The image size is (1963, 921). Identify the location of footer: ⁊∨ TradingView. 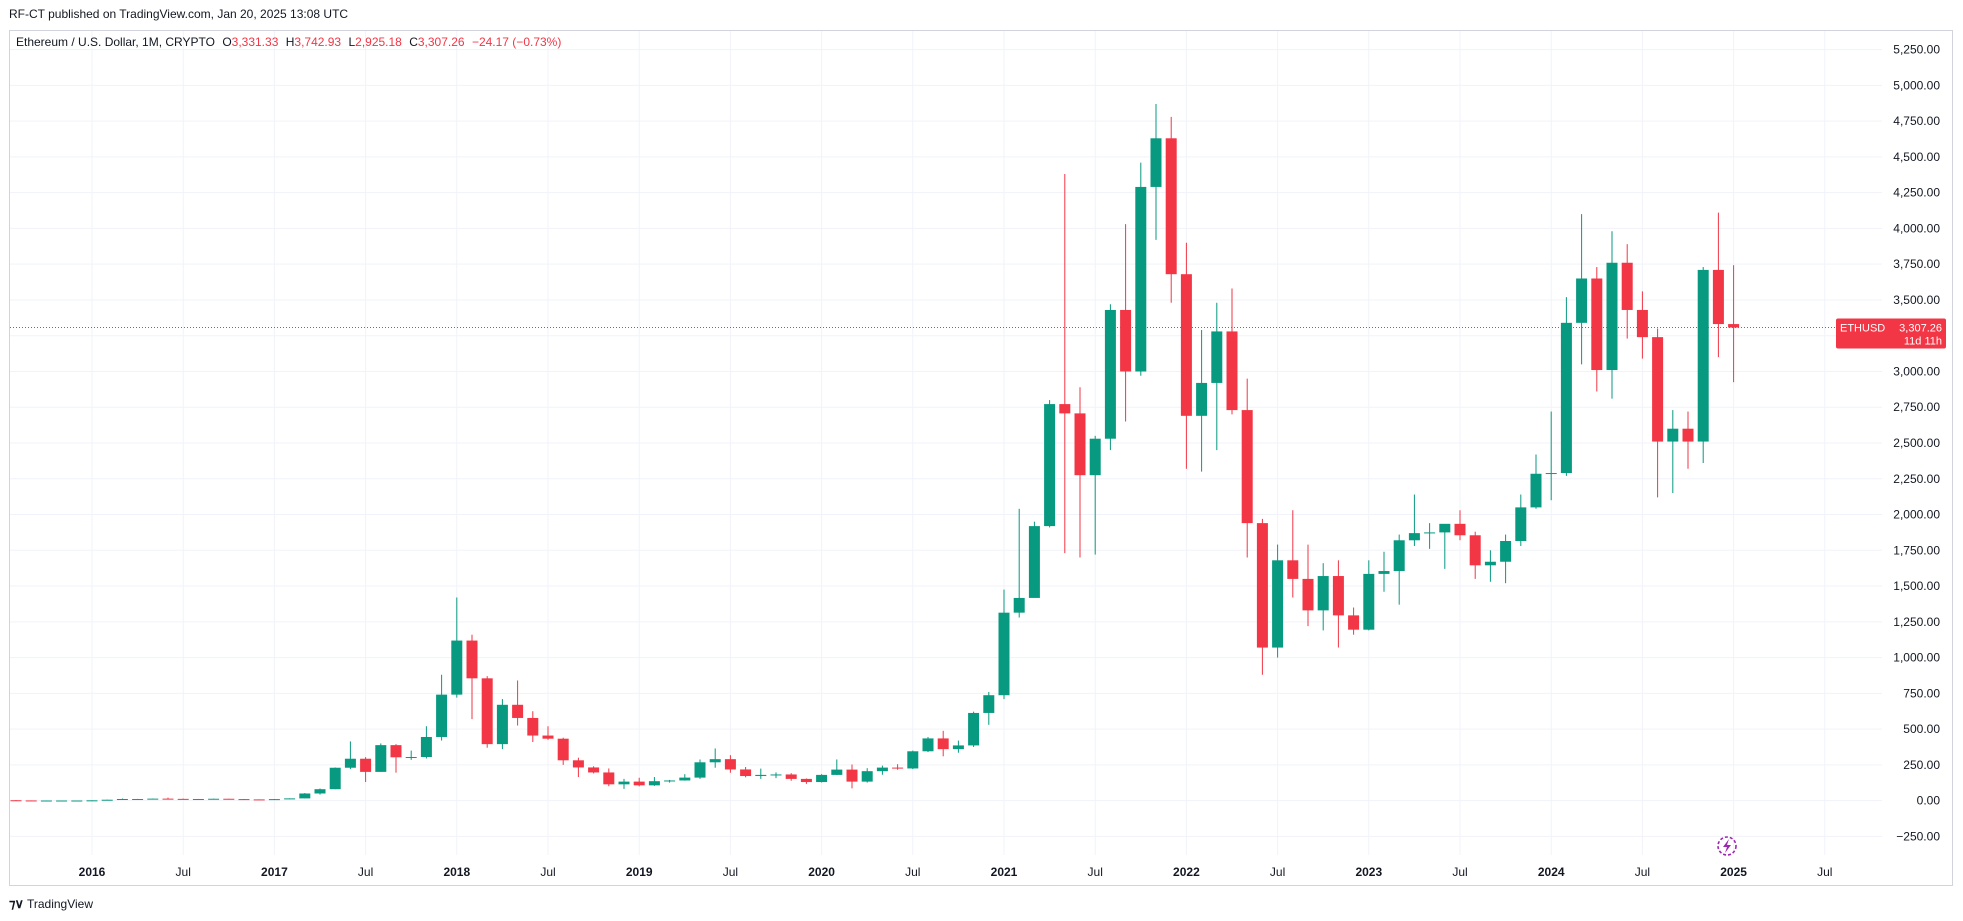
(51, 904).